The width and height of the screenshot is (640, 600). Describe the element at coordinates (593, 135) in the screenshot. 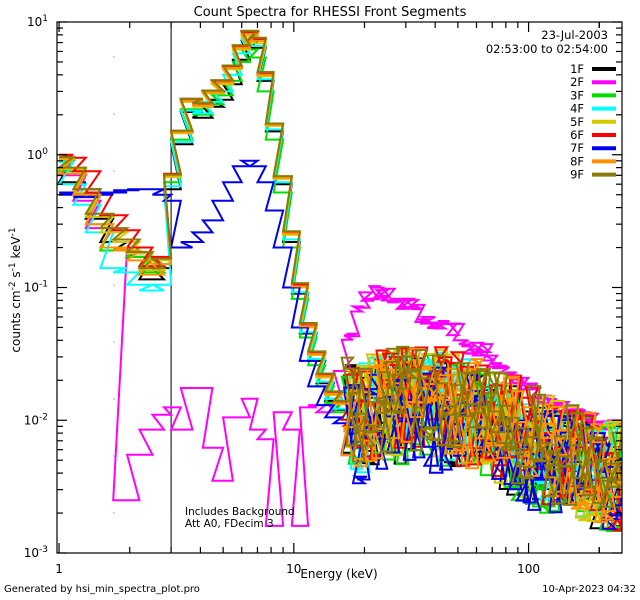

I see `legend-entry-6f: 6F` at that location.